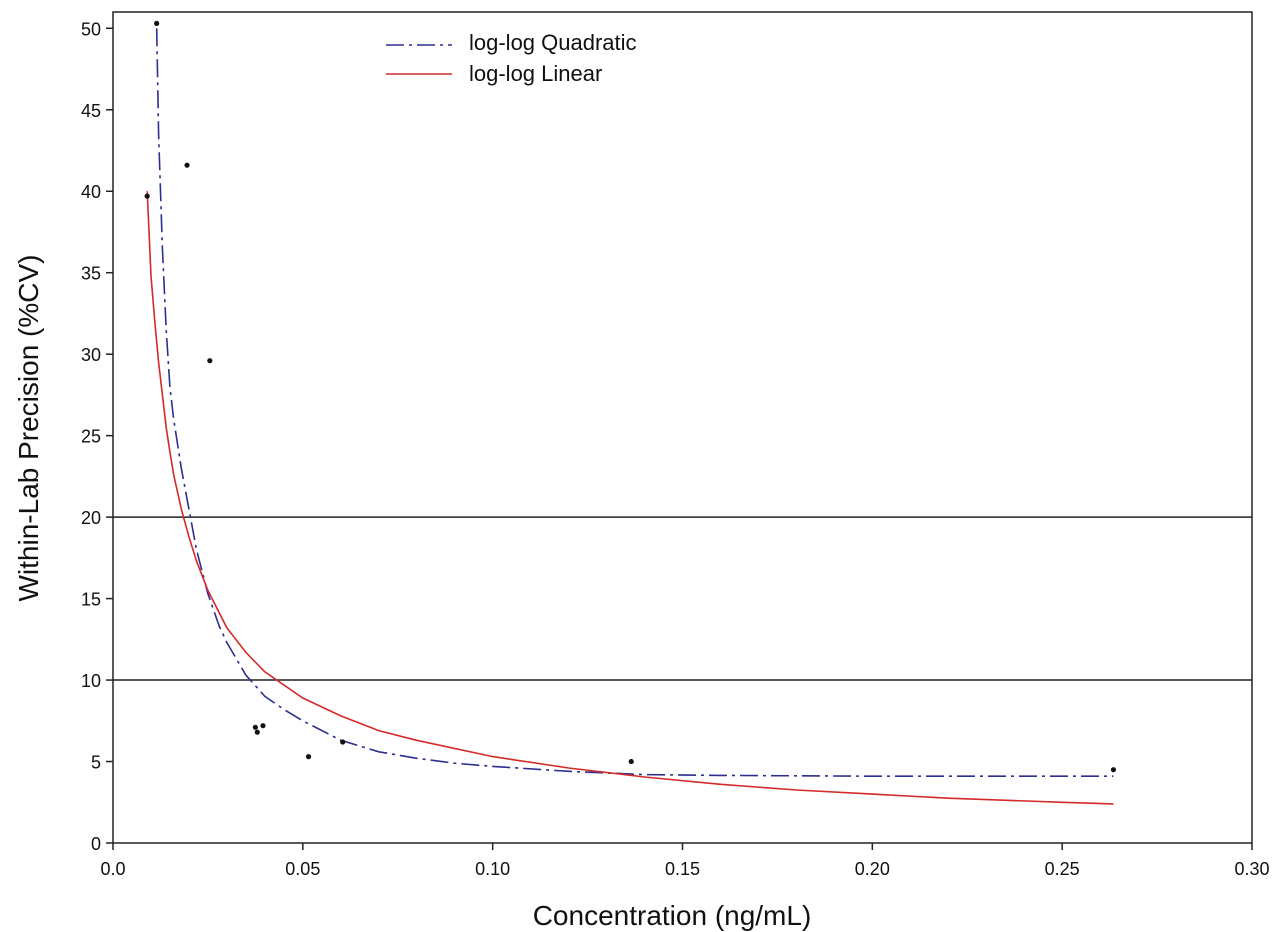 This screenshot has width=1280, height=932. What do you see at coordinates (91, 600) in the screenshot?
I see `y-tick-label: 15` at bounding box center [91, 600].